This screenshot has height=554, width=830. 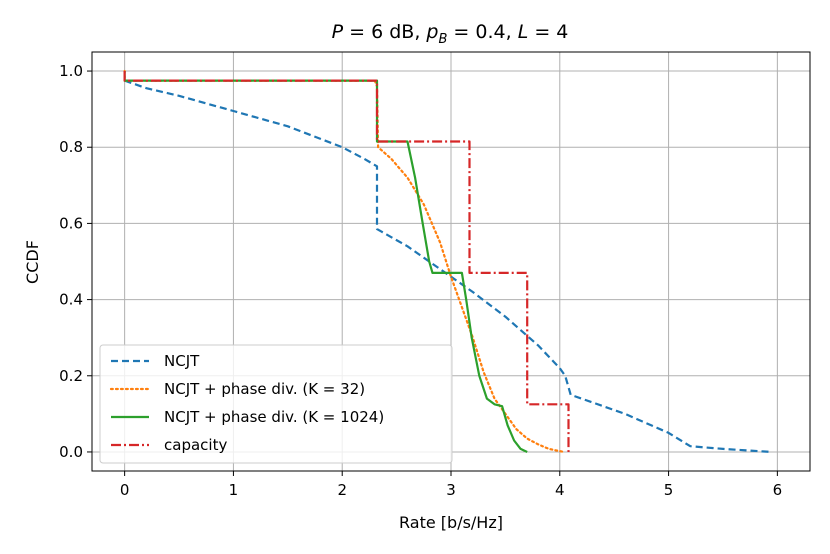 I want to click on legend-box, so click(x=276, y=404).